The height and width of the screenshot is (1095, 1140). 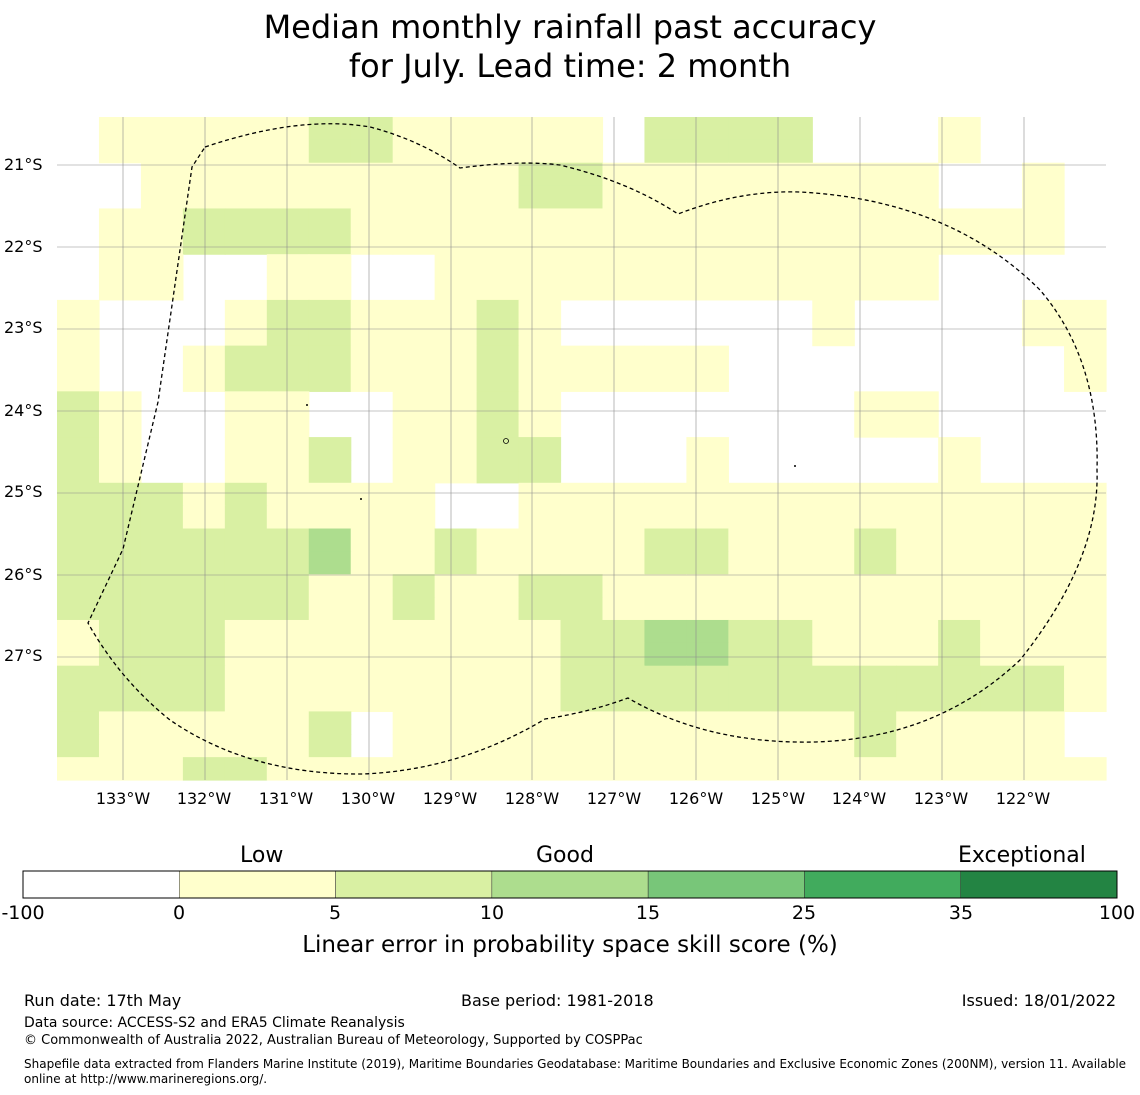 I want to click on colorbar-swatch, so click(x=1039, y=884).